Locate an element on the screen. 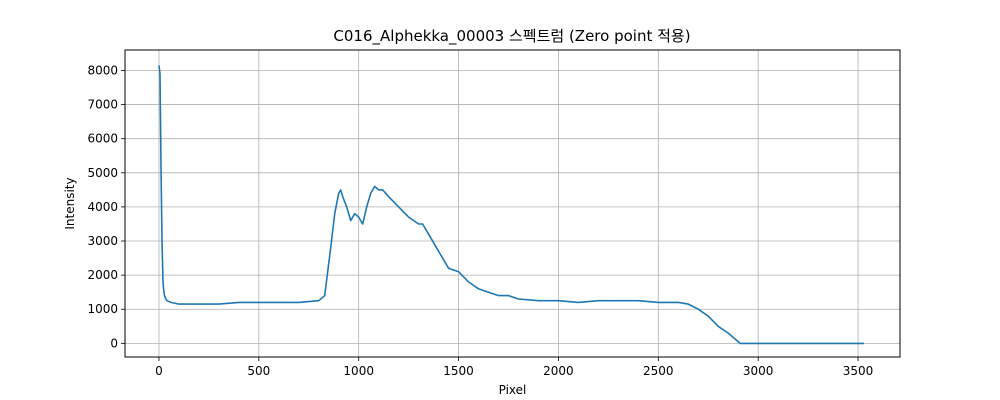 The height and width of the screenshot is (400, 1000). y-tick-label: 2000 is located at coordinates (102, 275).